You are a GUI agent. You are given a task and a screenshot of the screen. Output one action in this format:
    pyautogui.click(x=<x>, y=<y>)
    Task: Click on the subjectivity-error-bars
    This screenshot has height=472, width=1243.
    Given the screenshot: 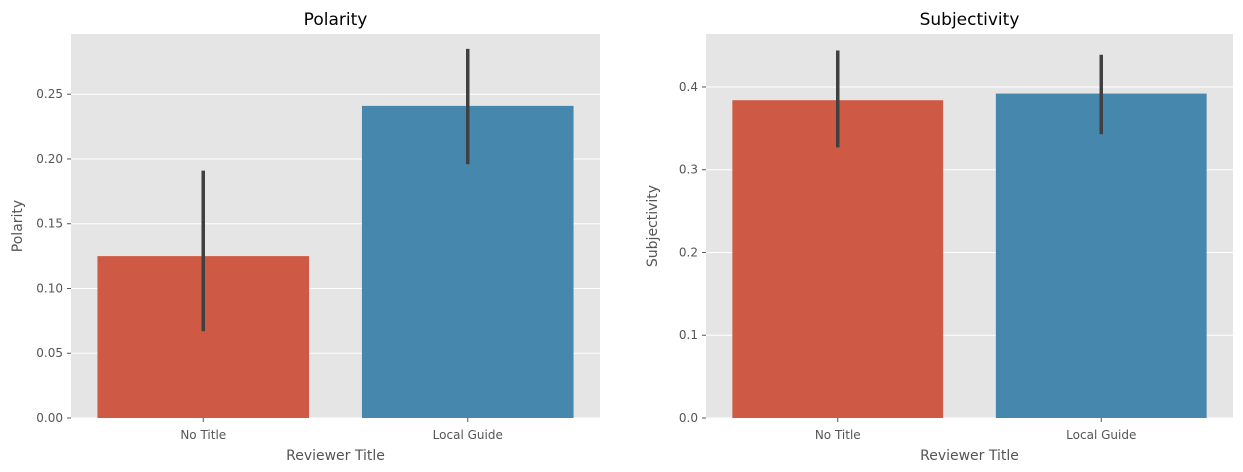 What is the action you would take?
    pyautogui.click(x=969, y=99)
    